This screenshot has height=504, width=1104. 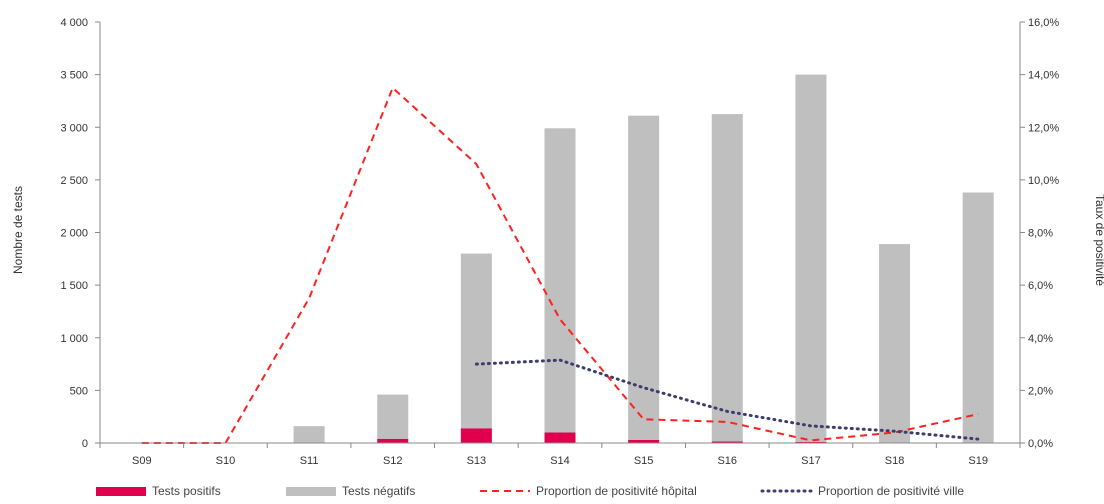 I want to click on bar-tests-n-gatifs-s16, so click(x=727, y=278).